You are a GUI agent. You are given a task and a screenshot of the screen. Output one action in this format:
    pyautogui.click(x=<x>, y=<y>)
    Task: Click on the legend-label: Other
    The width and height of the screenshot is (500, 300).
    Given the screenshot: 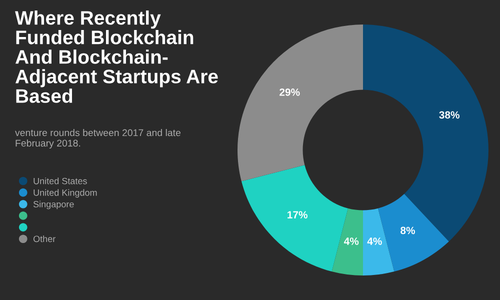 What is the action you would take?
    pyautogui.click(x=44, y=238)
    